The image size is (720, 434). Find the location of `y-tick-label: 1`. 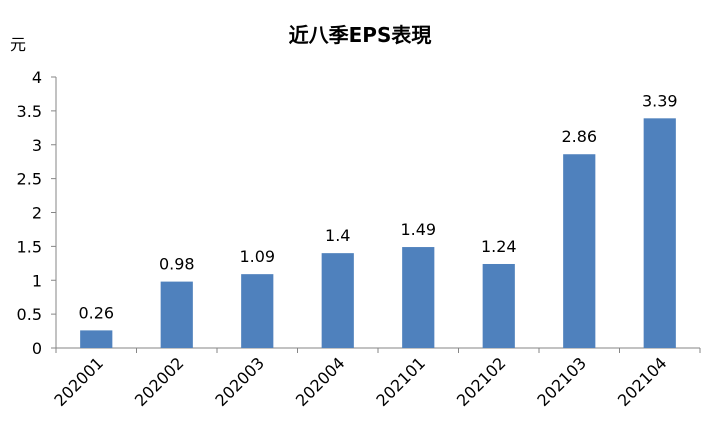

y-tick-label: 1 is located at coordinates (37, 280).